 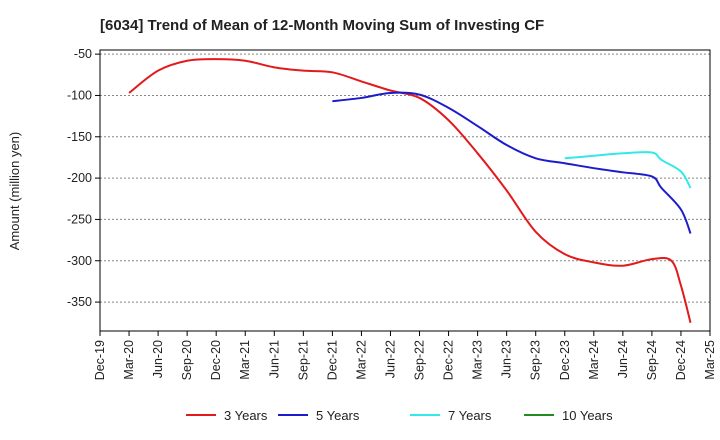 What do you see at coordinates (507, 359) in the screenshot?
I see `x-tick-label: Jun-23` at bounding box center [507, 359].